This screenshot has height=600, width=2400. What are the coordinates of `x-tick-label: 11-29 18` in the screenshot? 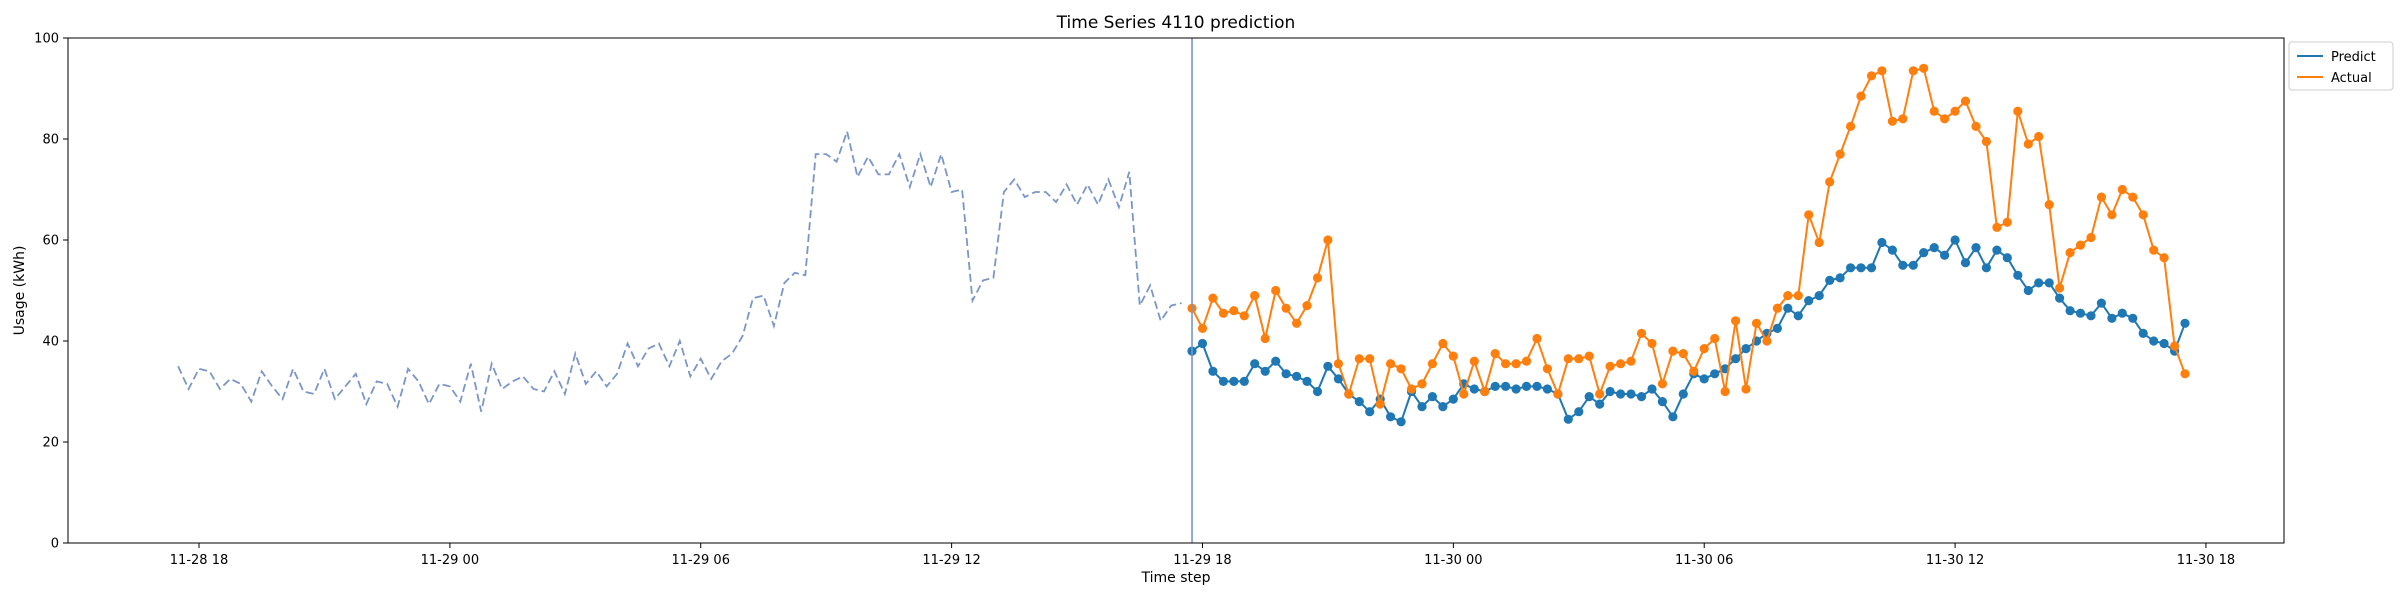 It's located at (1202, 560).